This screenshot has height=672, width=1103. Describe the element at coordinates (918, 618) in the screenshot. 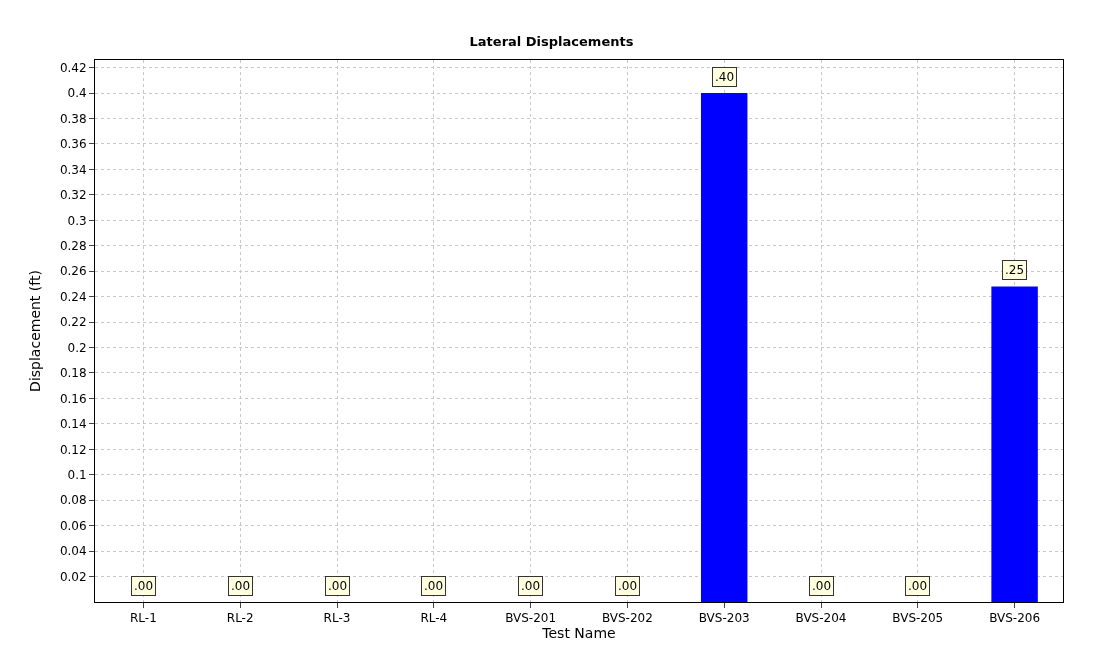

I see `x-tick-label: BVS-205` at that location.